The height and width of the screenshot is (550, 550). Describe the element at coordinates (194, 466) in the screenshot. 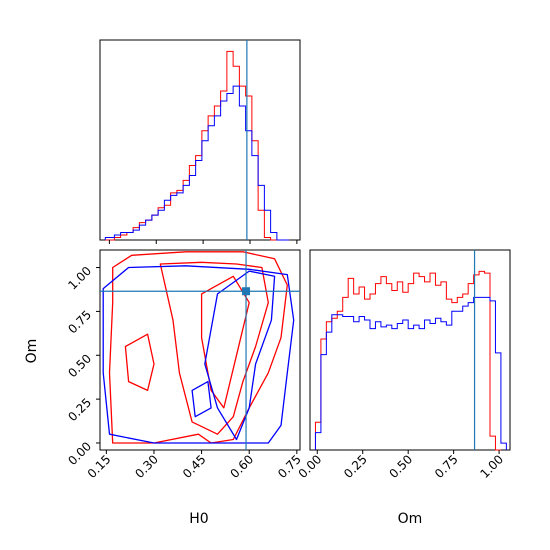

I see `joint-xtick-label-2: 0.45` at that location.